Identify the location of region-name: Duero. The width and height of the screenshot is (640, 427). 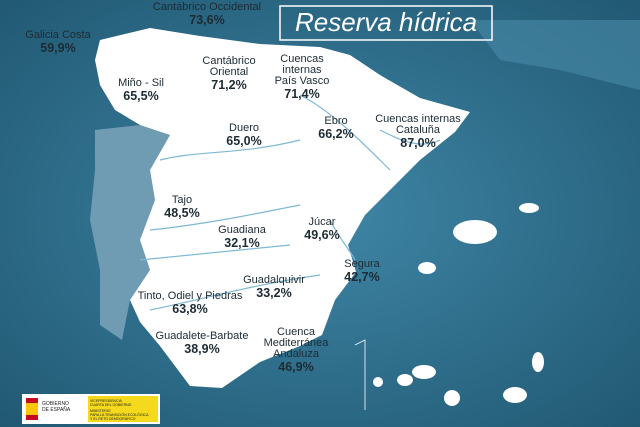
(244, 128).